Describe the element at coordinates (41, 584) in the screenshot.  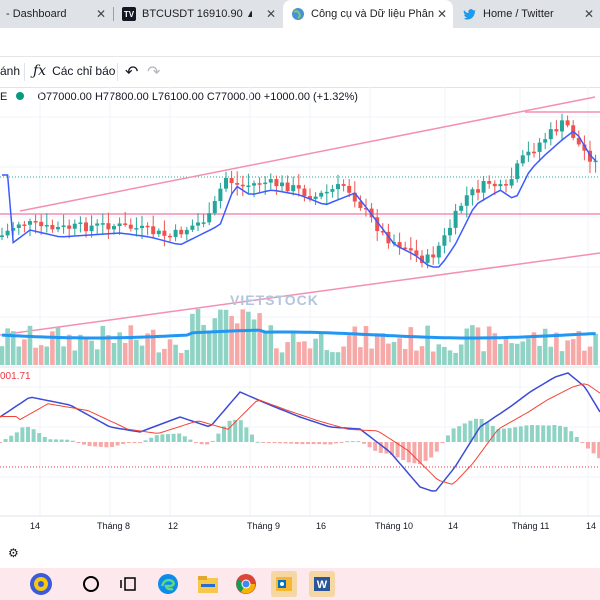
I see `start-icon` at that location.